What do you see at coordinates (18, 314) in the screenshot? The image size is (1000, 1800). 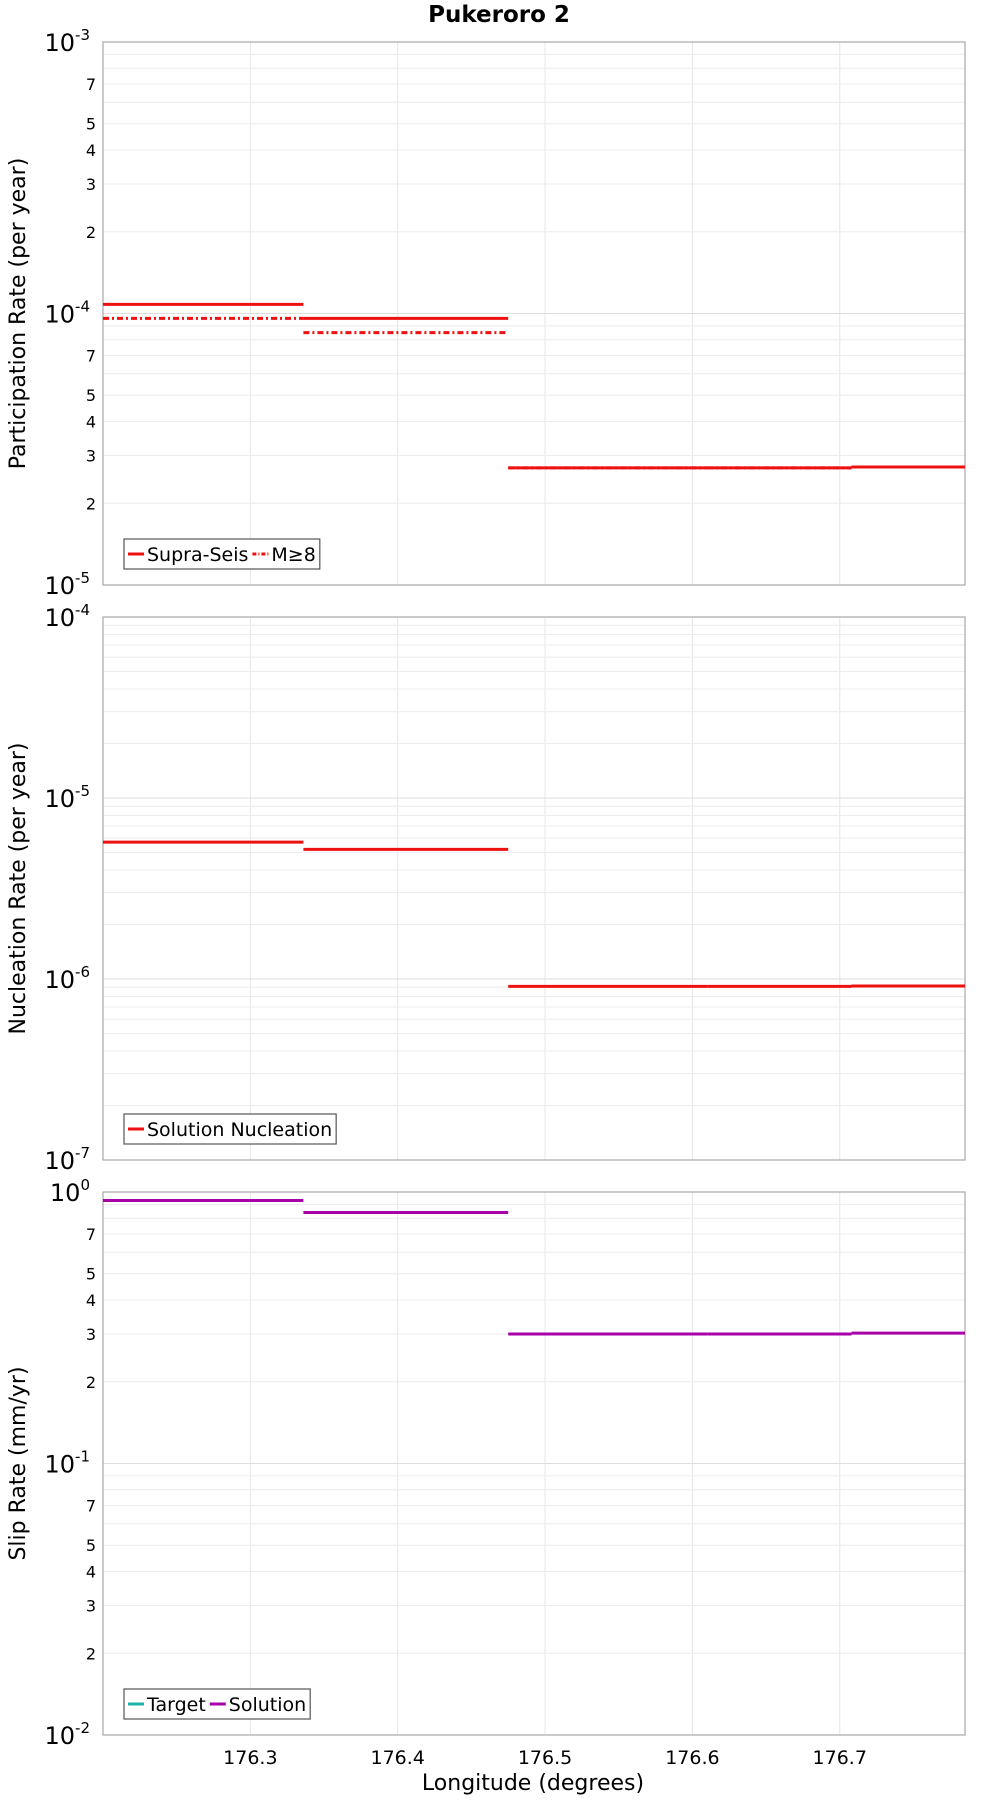 I see `y-axis-label: Participation Rate (per year)` at bounding box center [18, 314].